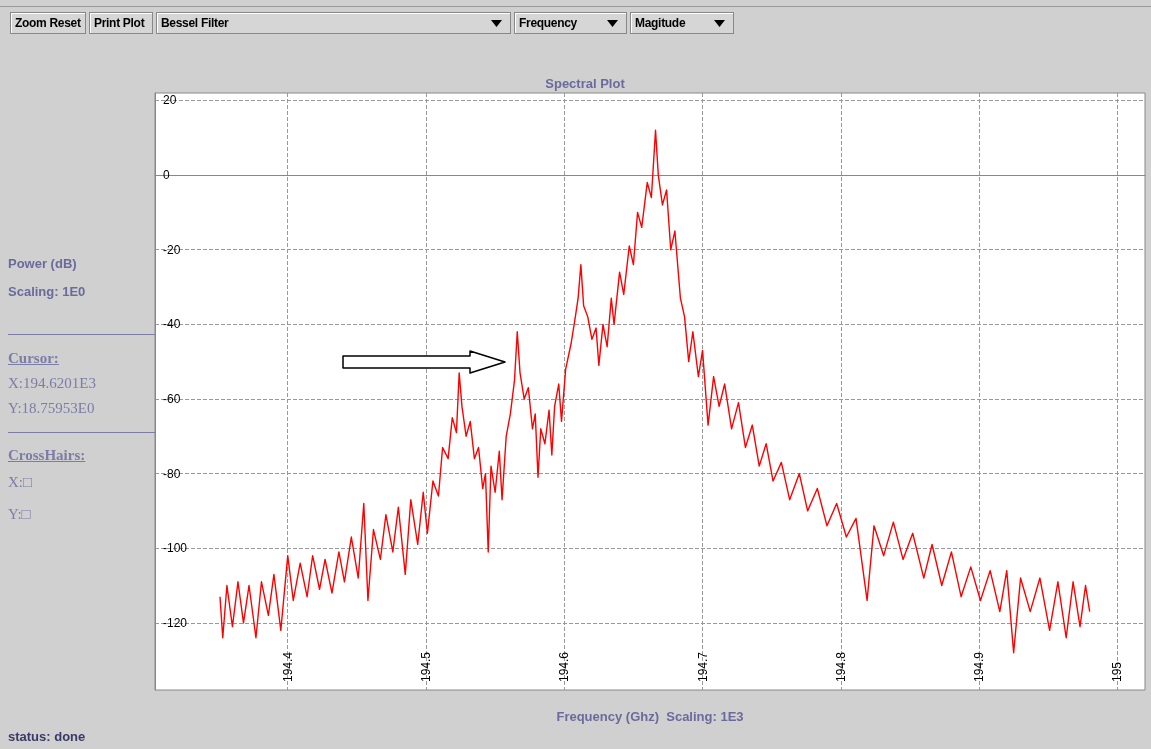 The image size is (1151, 749). Describe the element at coordinates (660, 23) in the screenshot. I see `text: Magitude` at that location.